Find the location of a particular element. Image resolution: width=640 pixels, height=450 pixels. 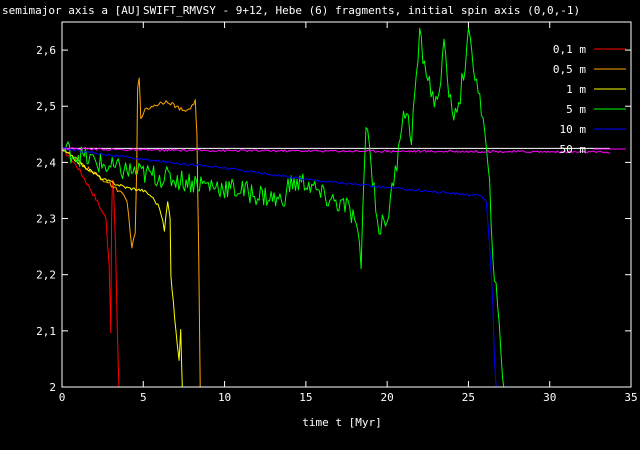

legend-label: 5 m is located at coordinates (576, 109).